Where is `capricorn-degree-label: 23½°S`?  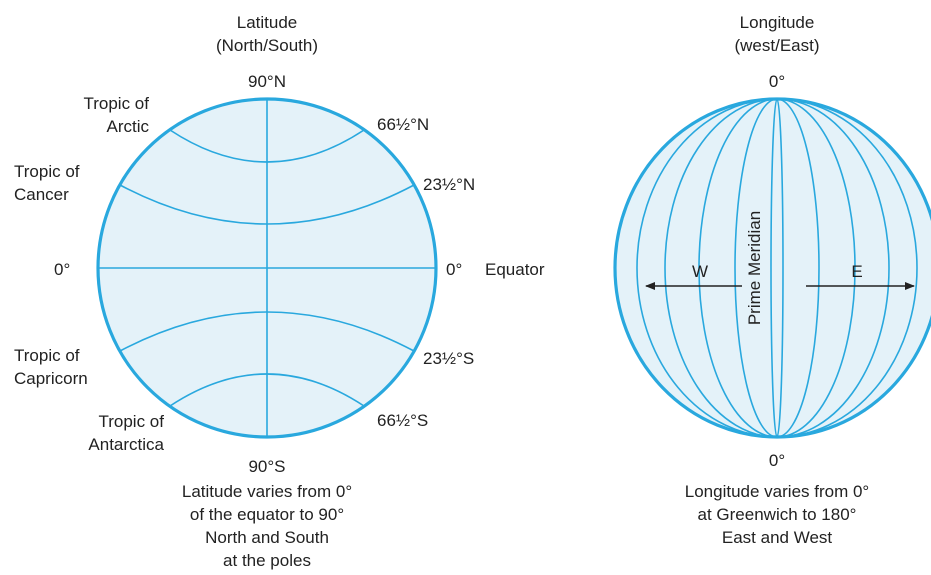
capricorn-degree-label: 23½°S is located at coordinates (448, 358).